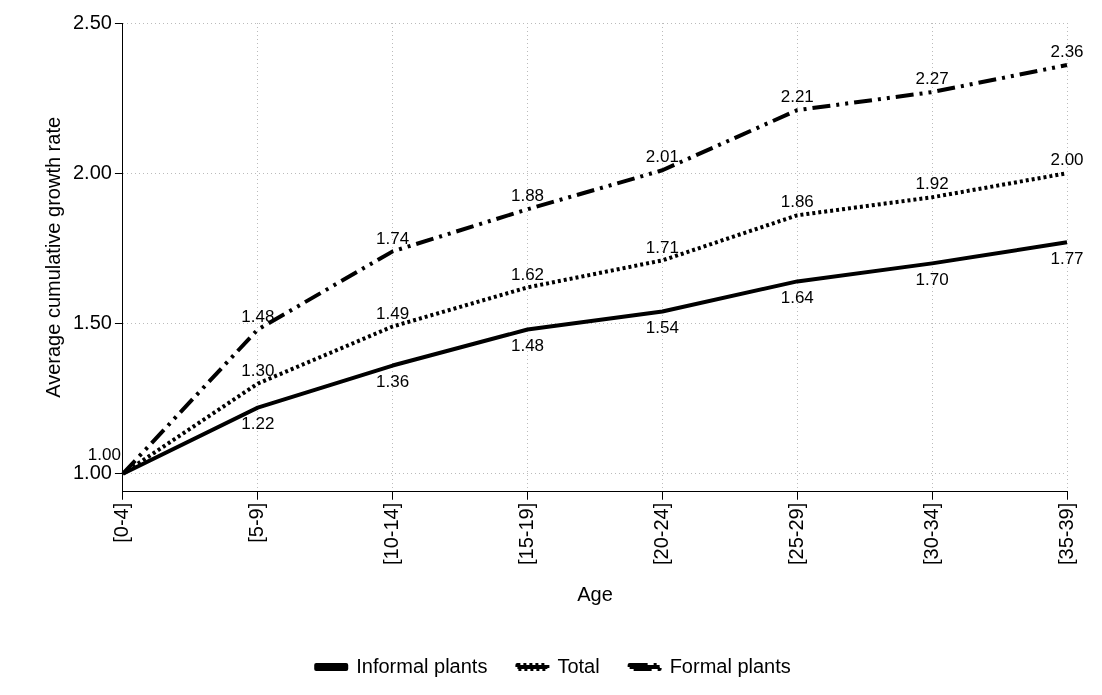 The height and width of the screenshot is (695, 1102). I want to click on x-axis-title: Age, so click(595, 593).